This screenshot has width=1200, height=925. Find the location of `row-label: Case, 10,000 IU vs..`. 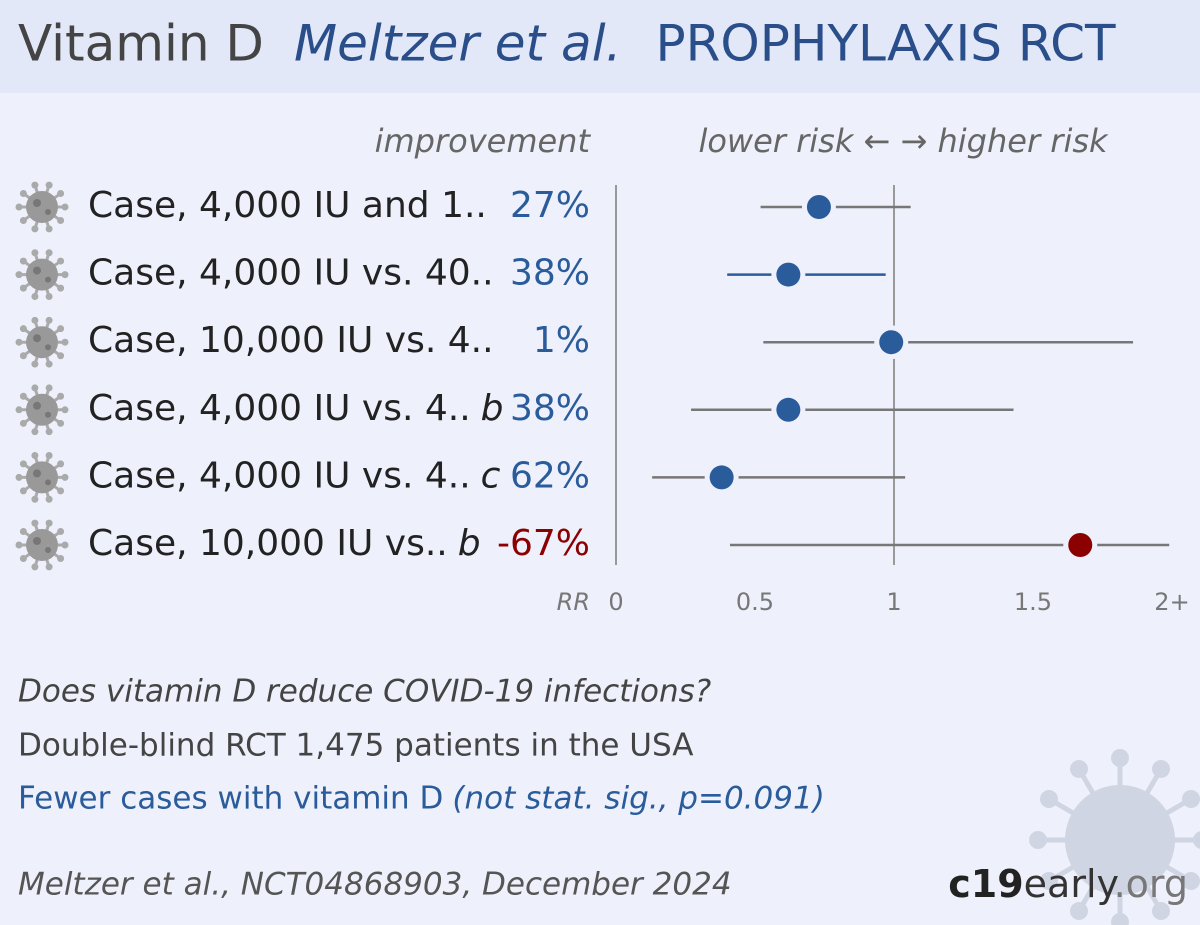

row-label: Case, 10,000 IU vs.. is located at coordinates (268, 543).